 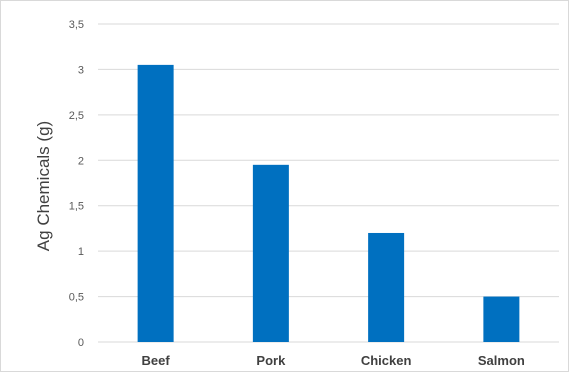 I want to click on y-tick-label: 3,5, so click(x=76, y=25).